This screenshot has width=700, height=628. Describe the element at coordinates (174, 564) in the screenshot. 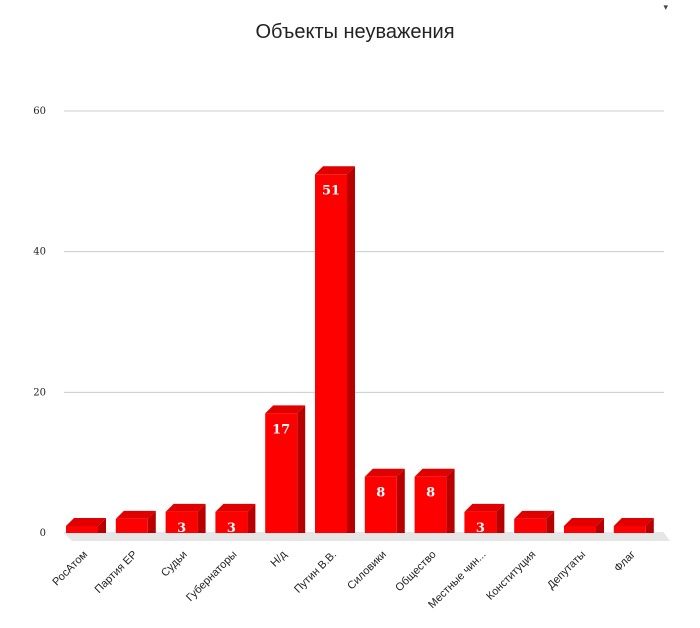

I see `category-label: Судьи` at that location.